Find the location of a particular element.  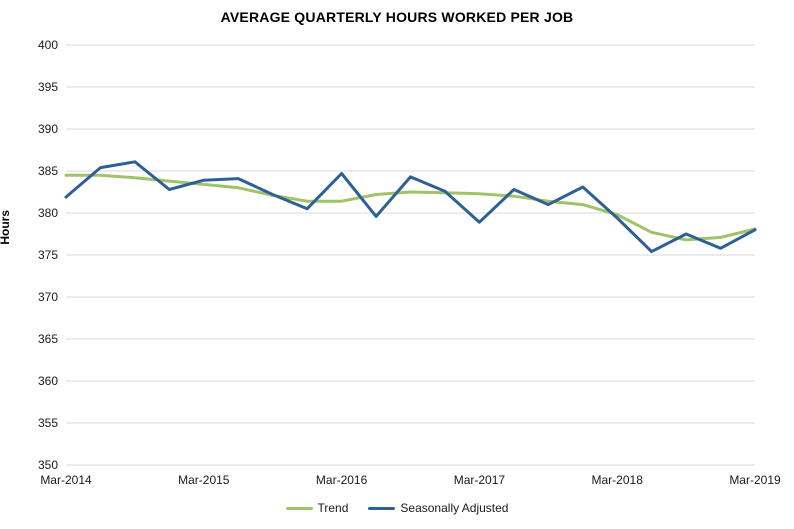

y-tick-label: 400 is located at coordinates (48, 45).